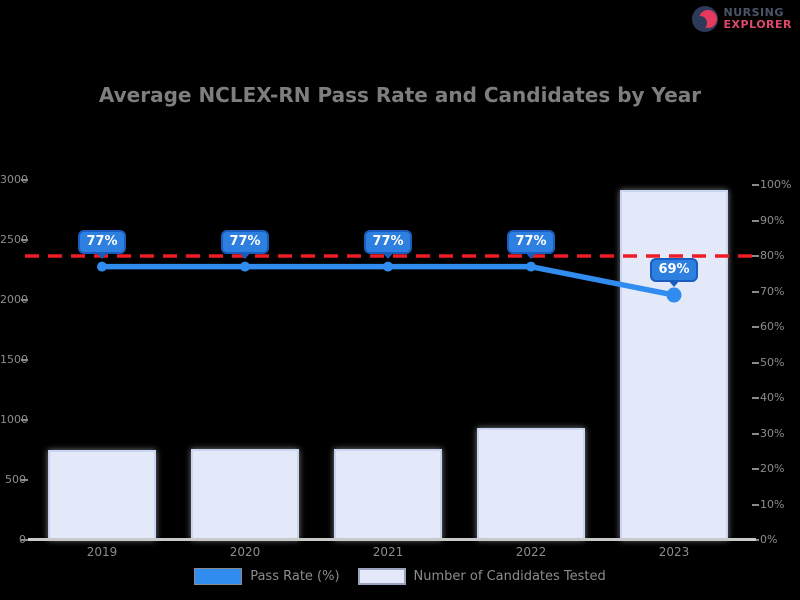 The image size is (800, 600). What do you see at coordinates (772, 255) in the screenshot?
I see `right-axis-tick-label: 80%` at bounding box center [772, 255].